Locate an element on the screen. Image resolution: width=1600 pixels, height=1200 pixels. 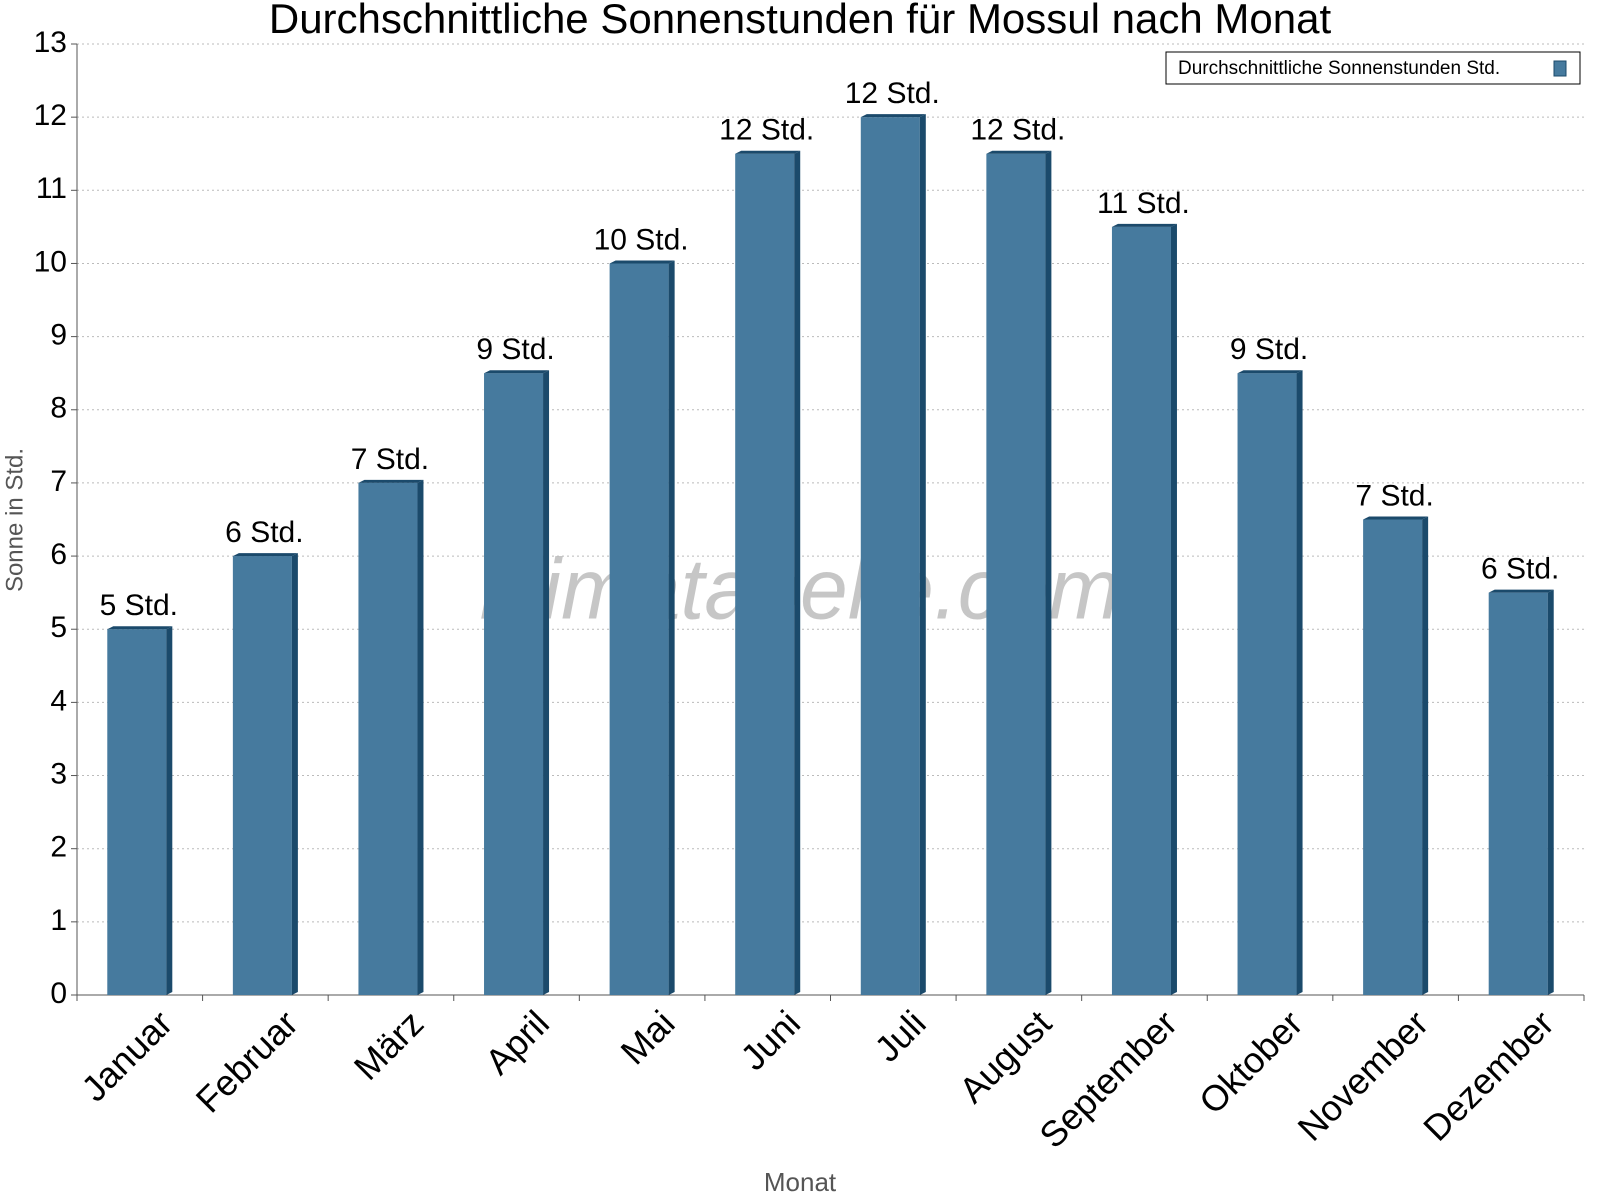
x-tick-label: Januar is located at coordinates (126, 1055).